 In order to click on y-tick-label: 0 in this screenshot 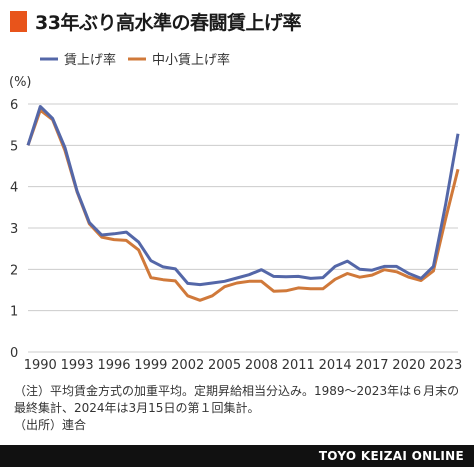, I will do `click(14, 353)`.